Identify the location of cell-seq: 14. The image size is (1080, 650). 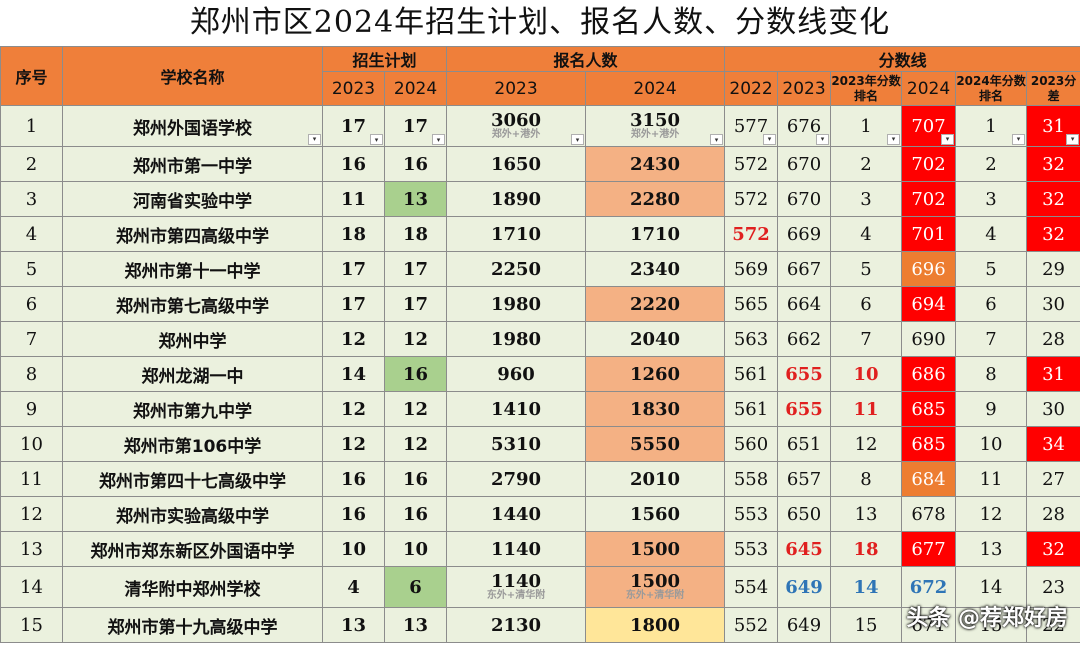
(31, 587).